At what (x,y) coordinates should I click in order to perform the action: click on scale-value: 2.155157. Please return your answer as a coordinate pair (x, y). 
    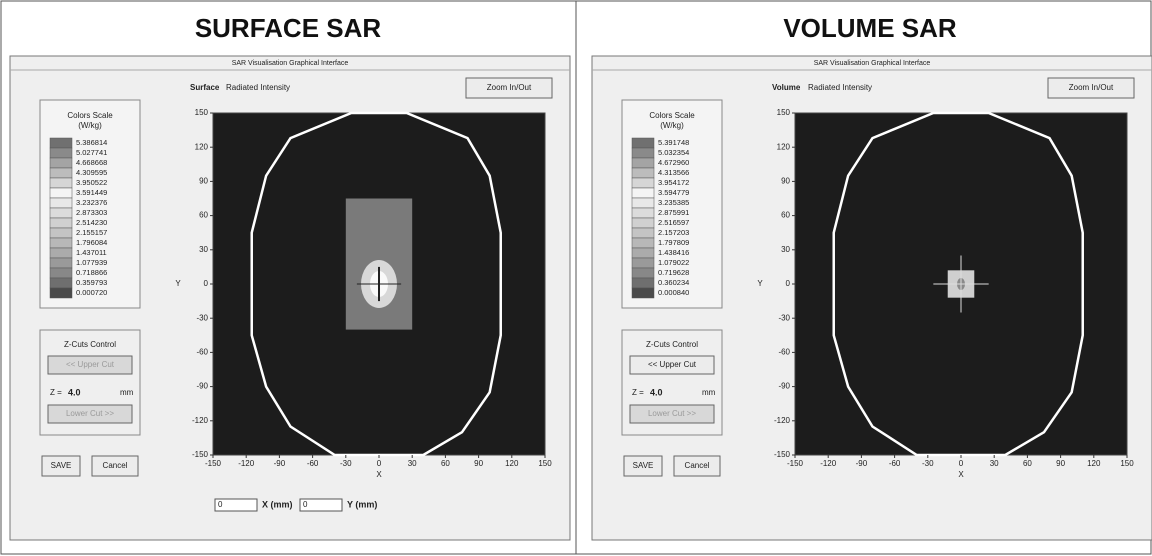
    Looking at the image, I should click on (91, 232).